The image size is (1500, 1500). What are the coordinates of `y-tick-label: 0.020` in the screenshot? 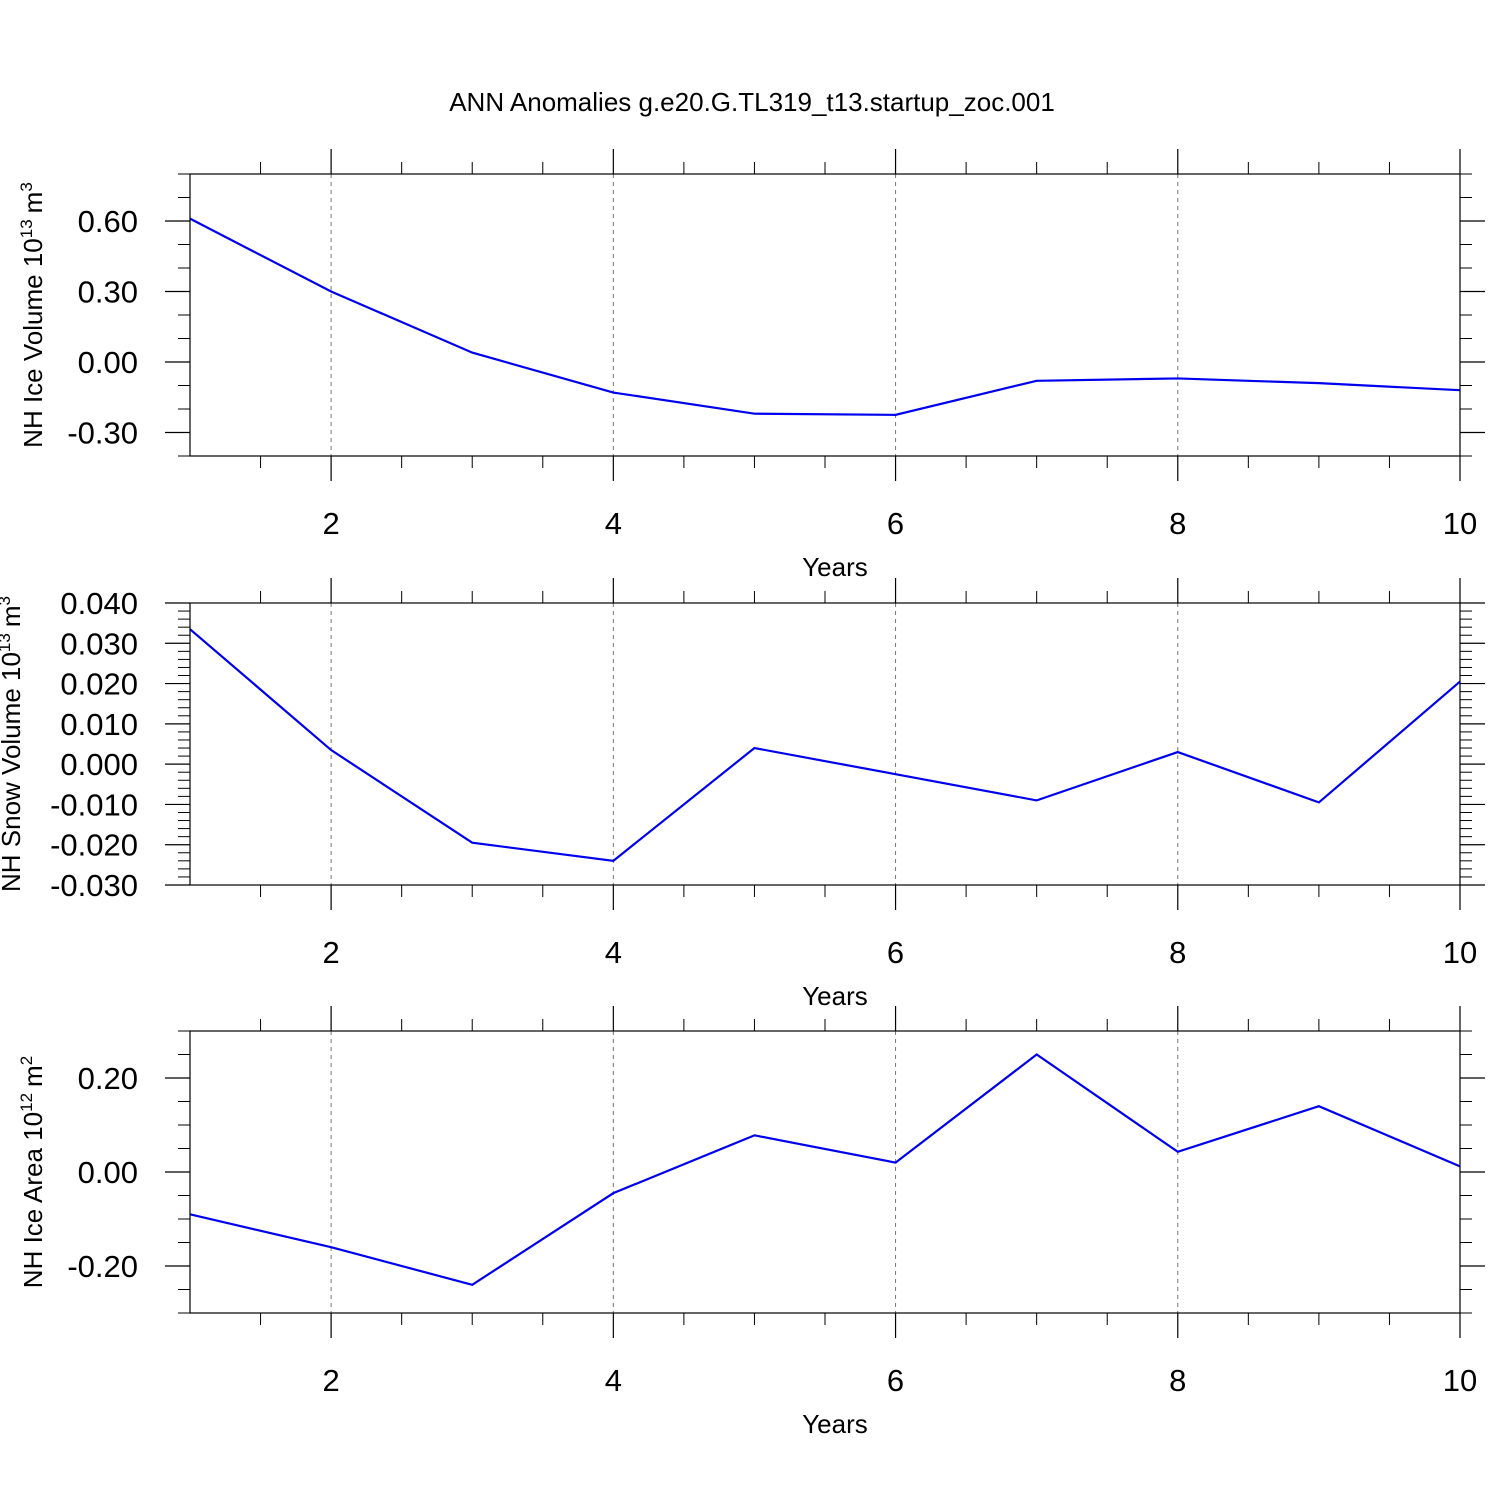 It's located at (99, 684).